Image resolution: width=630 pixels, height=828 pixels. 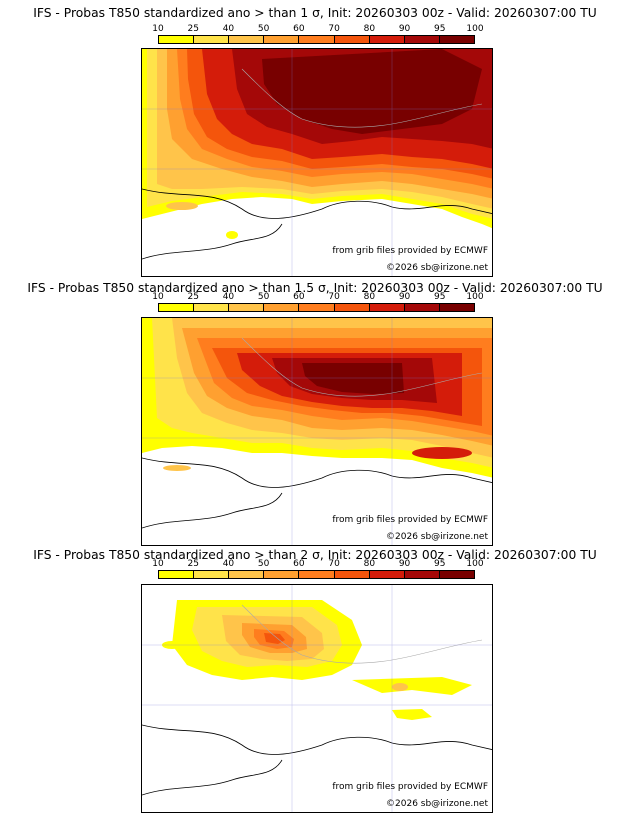 What do you see at coordinates (437, 537) in the screenshot?
I see `panel-2-credit-site: ©2026 sb@irizone.net` at bounding box center [437, 537].